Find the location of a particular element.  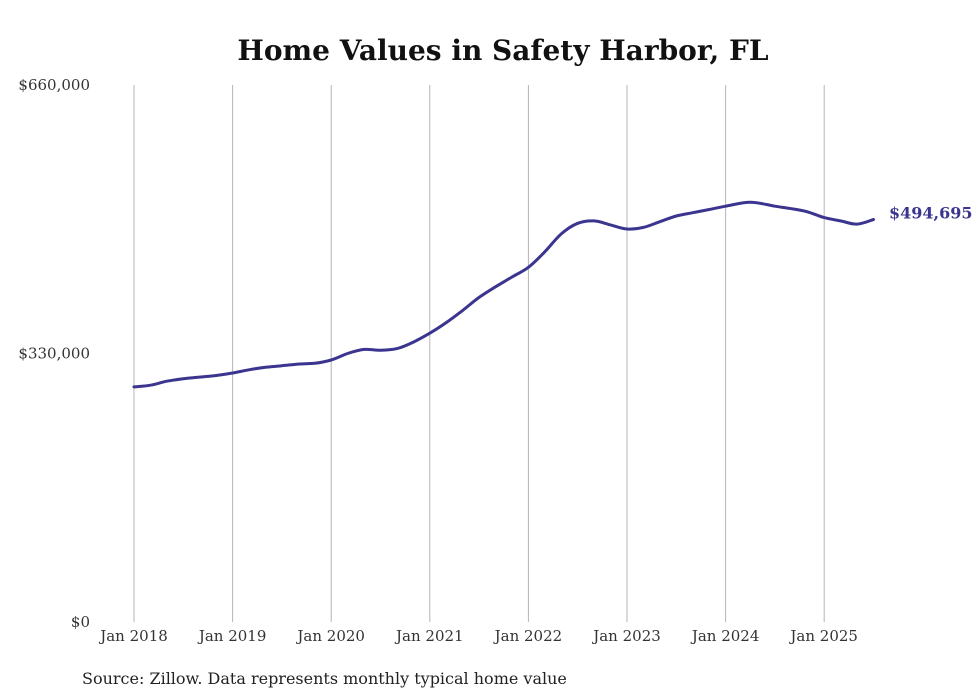

x-tick-label: Jan 2018 is located at coordinates (133, 636).